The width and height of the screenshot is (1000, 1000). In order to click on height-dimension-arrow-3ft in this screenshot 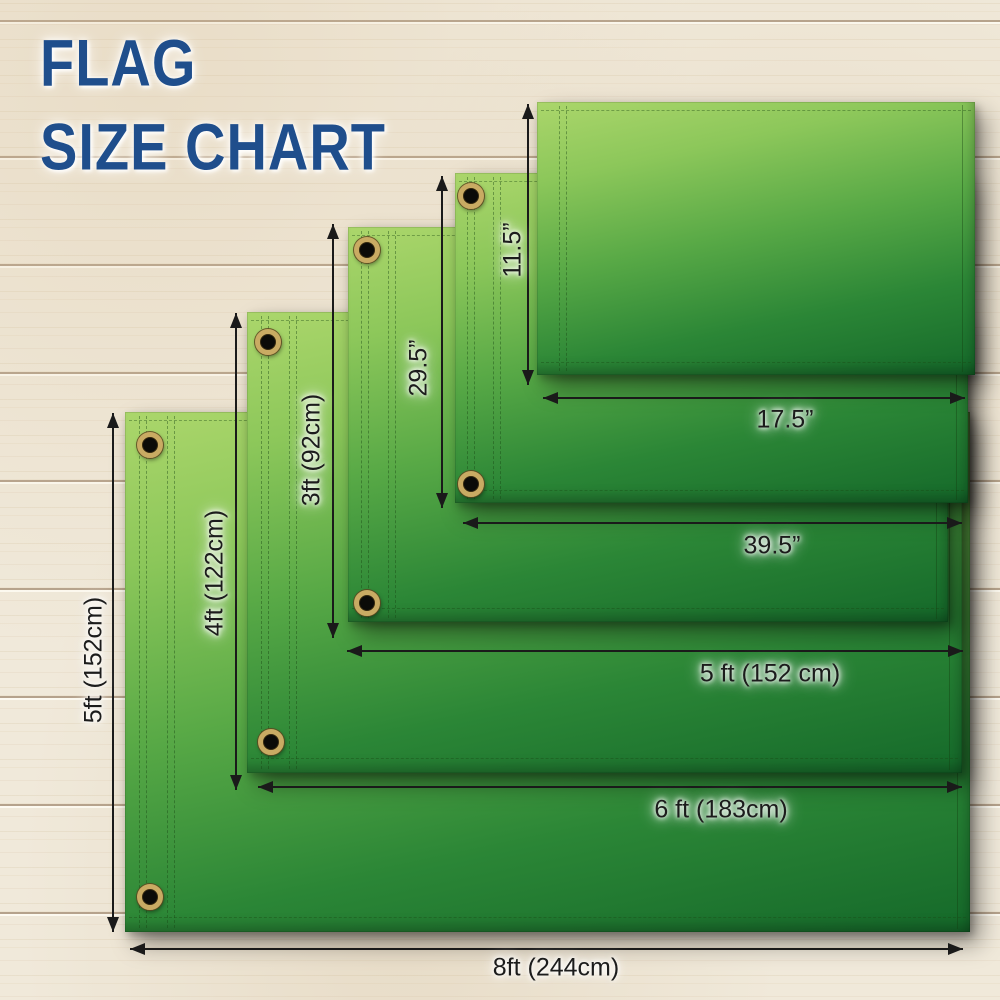, I will do `click(333, 431)`.